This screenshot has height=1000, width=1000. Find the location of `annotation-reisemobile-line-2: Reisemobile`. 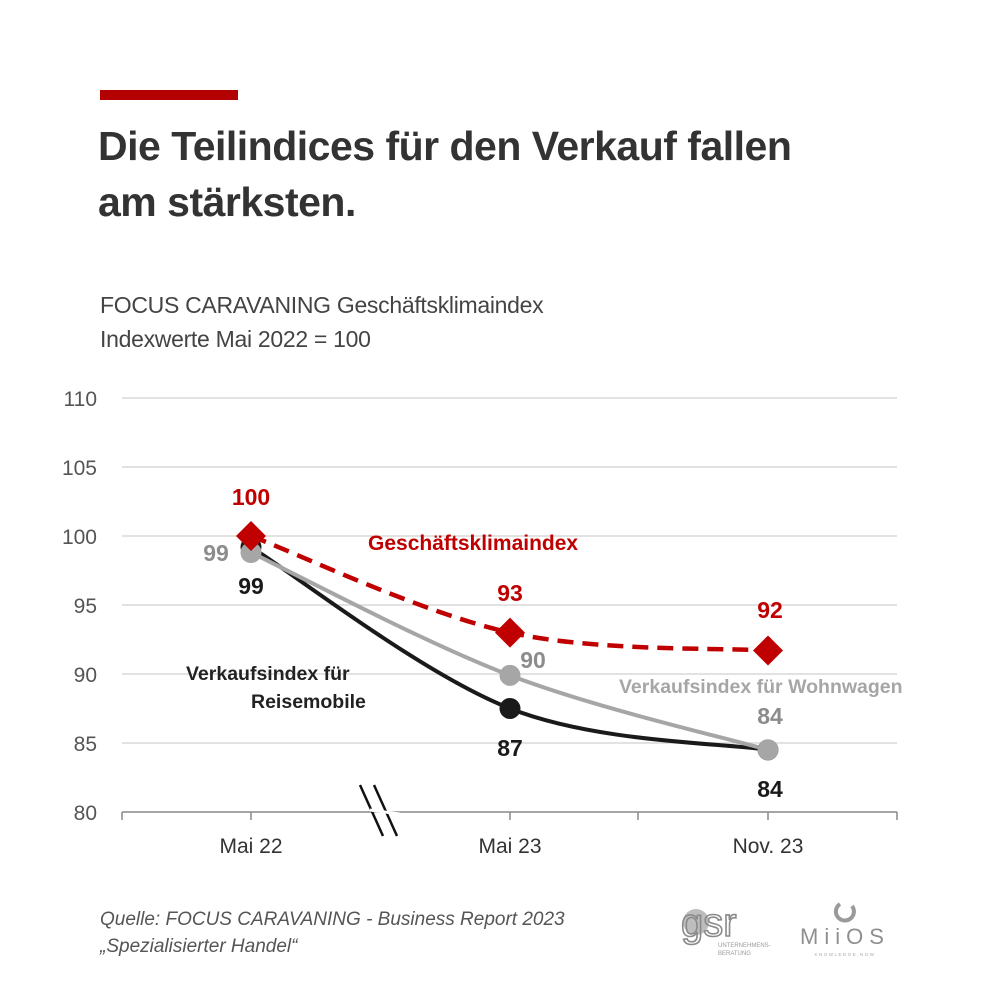

annotation-reisemobile-line-2: Reisemobile is located at coordinates (308, 702).